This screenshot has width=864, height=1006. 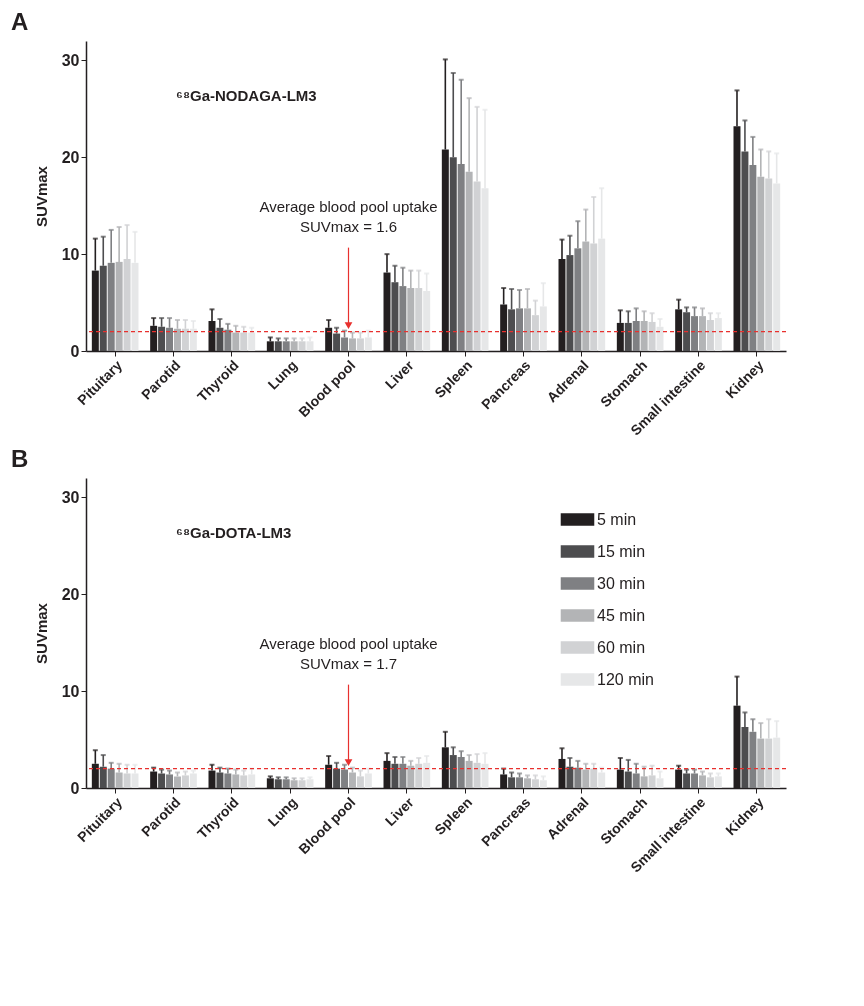 What do you see at coordinates (621, 647) in the screenshot?
I see `legend-label: 60 min` at bounding box center [621, 647].